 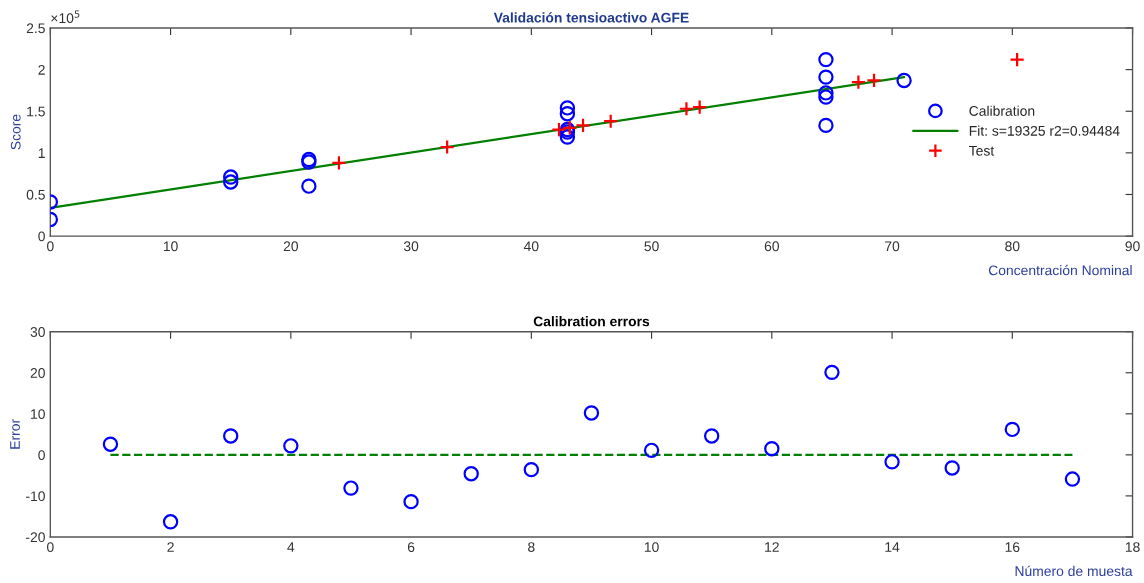 I want to click on x-tick-label: 2, so click(x=170, y=547).